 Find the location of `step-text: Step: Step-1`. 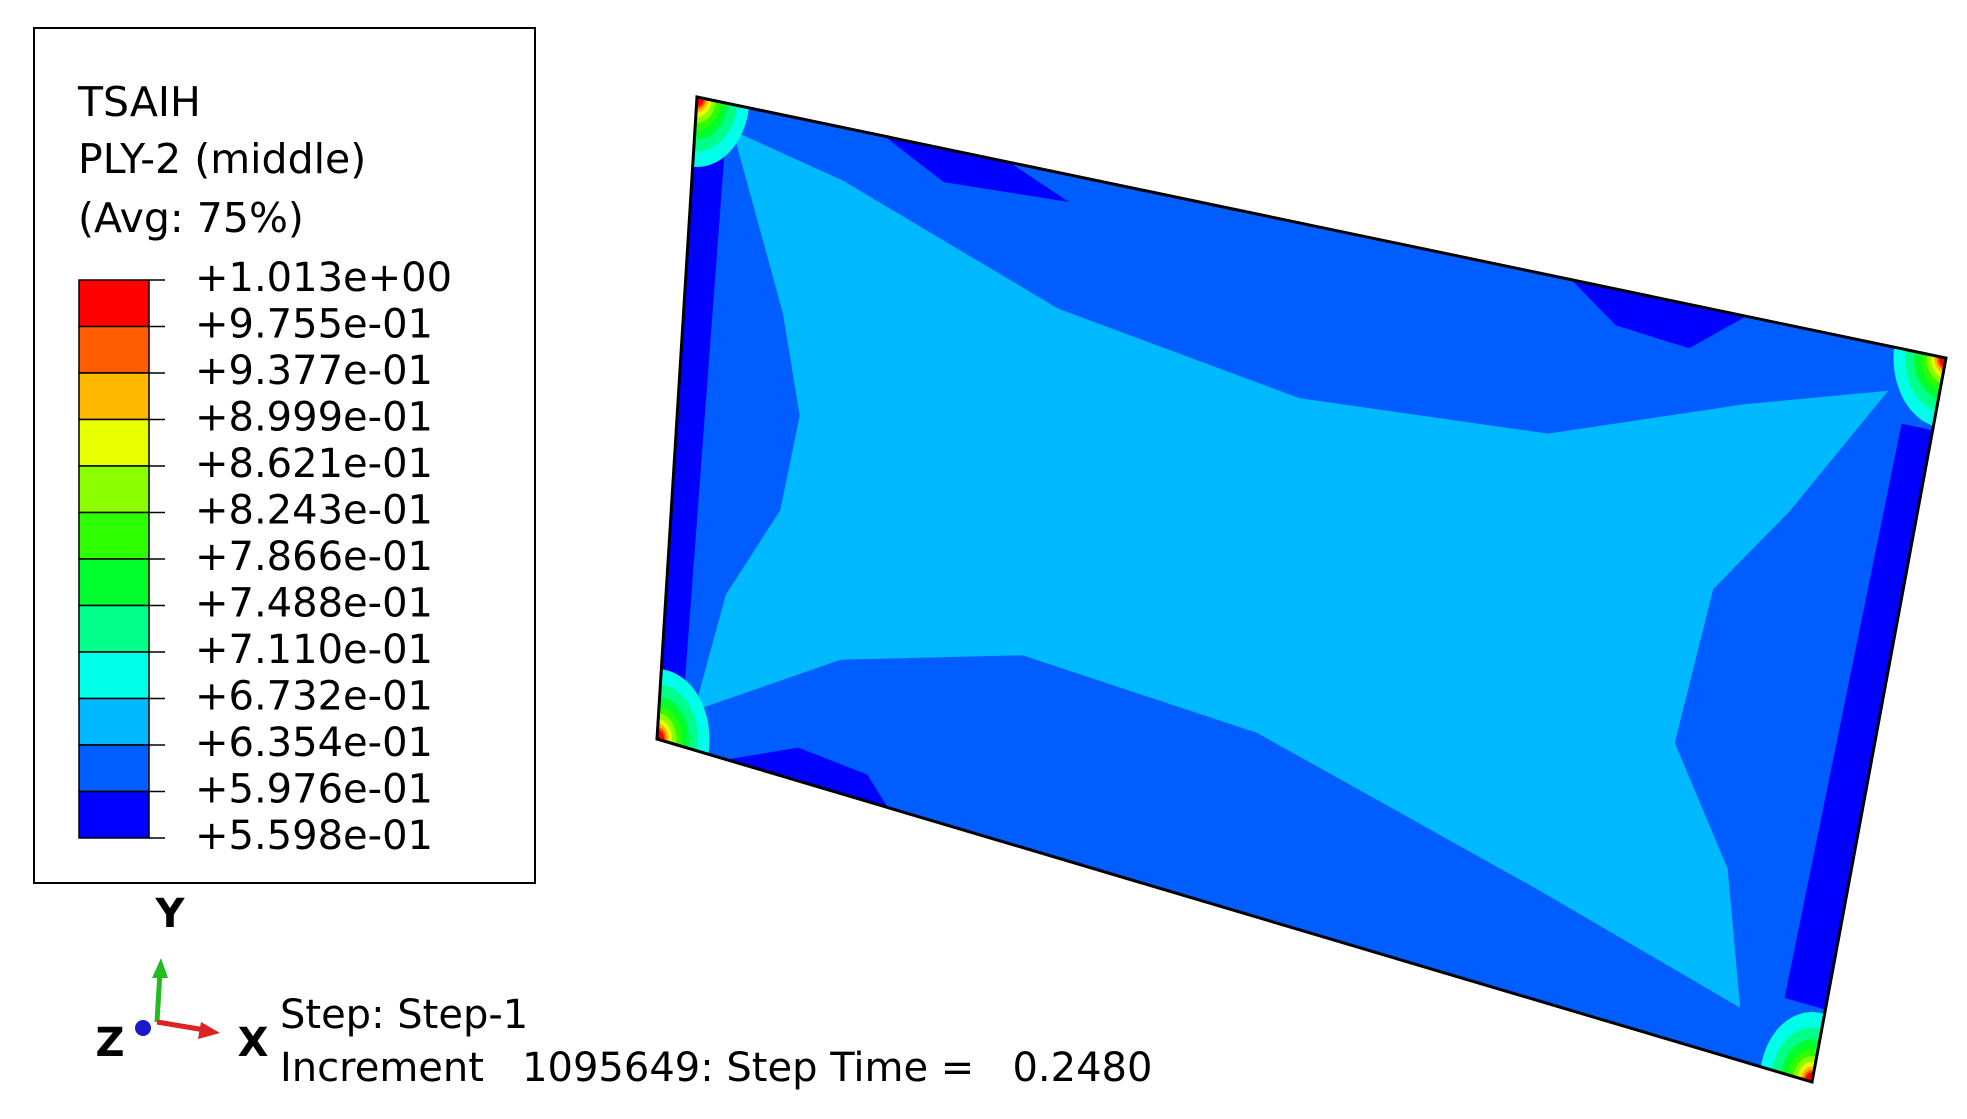

step-text: Step: Step-1 is located at coordinates (404, 1015).